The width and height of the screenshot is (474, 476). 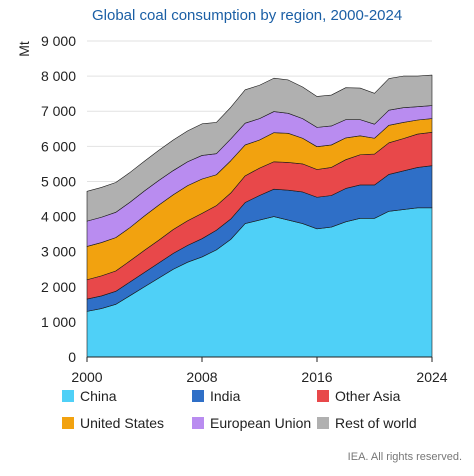 I want to click on y-tick-label: 9 000, so click(x=58, y=41).